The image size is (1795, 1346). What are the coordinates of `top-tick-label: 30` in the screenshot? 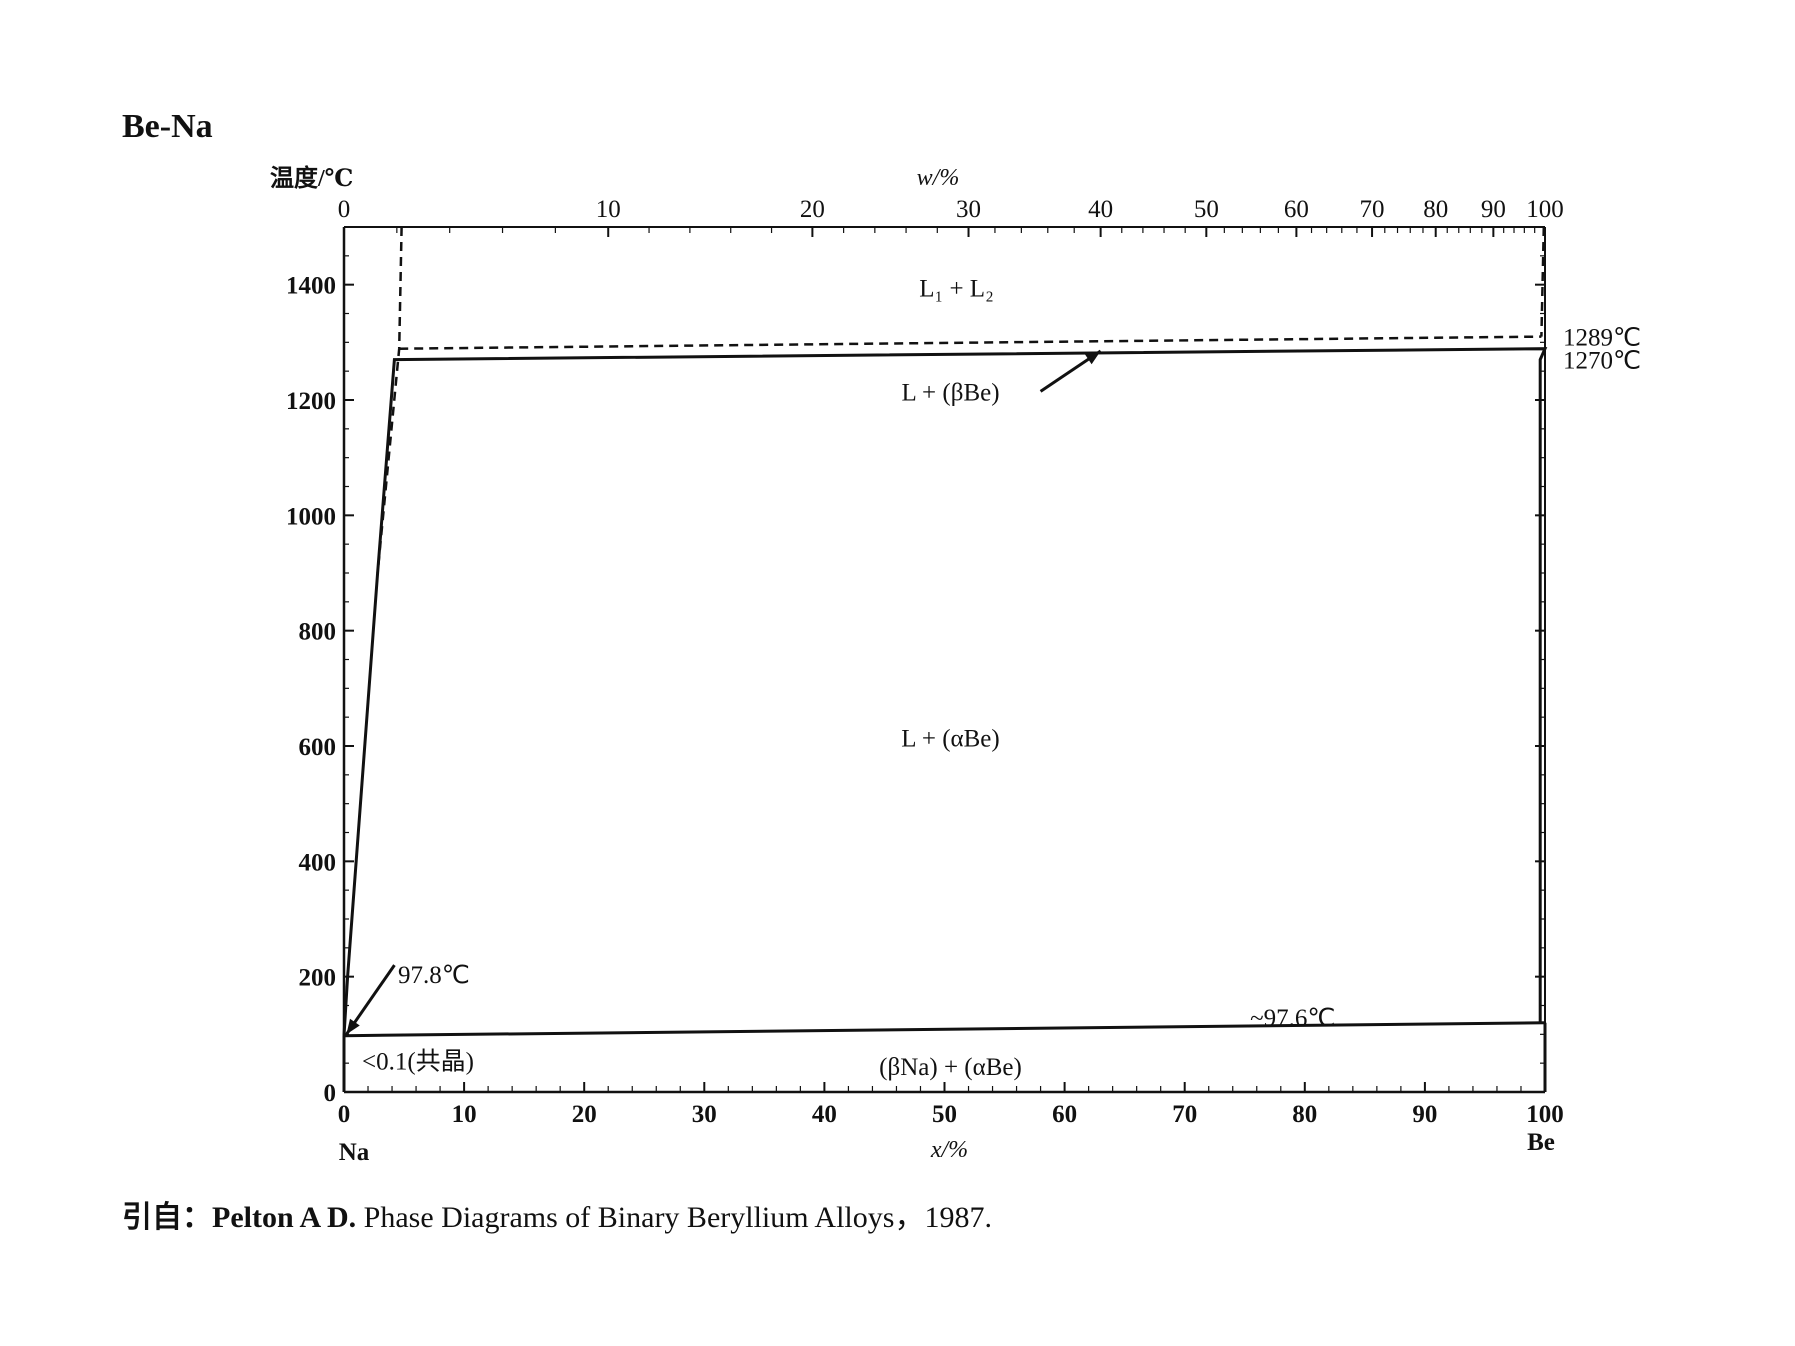 It's located at (968, 209).